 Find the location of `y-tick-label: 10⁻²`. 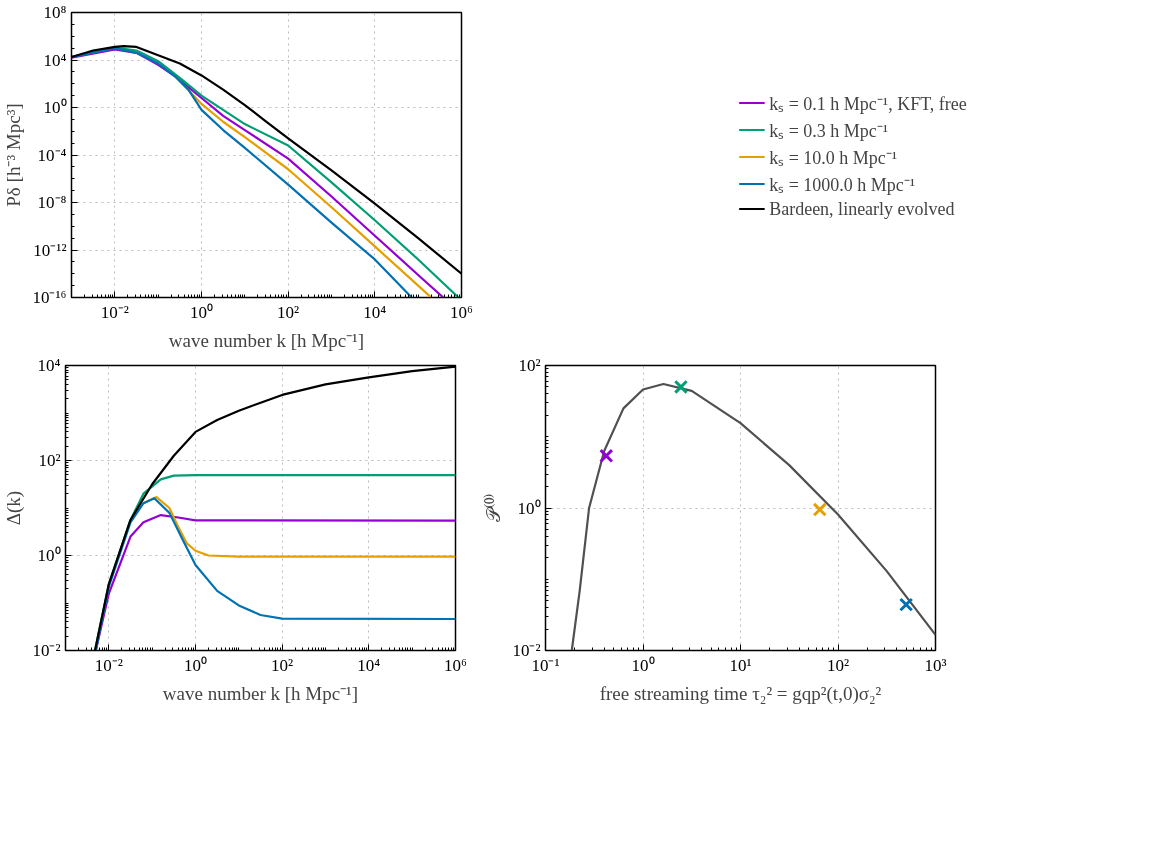

y-tick-label: 10⁻² is located at coordinates (46, 650).